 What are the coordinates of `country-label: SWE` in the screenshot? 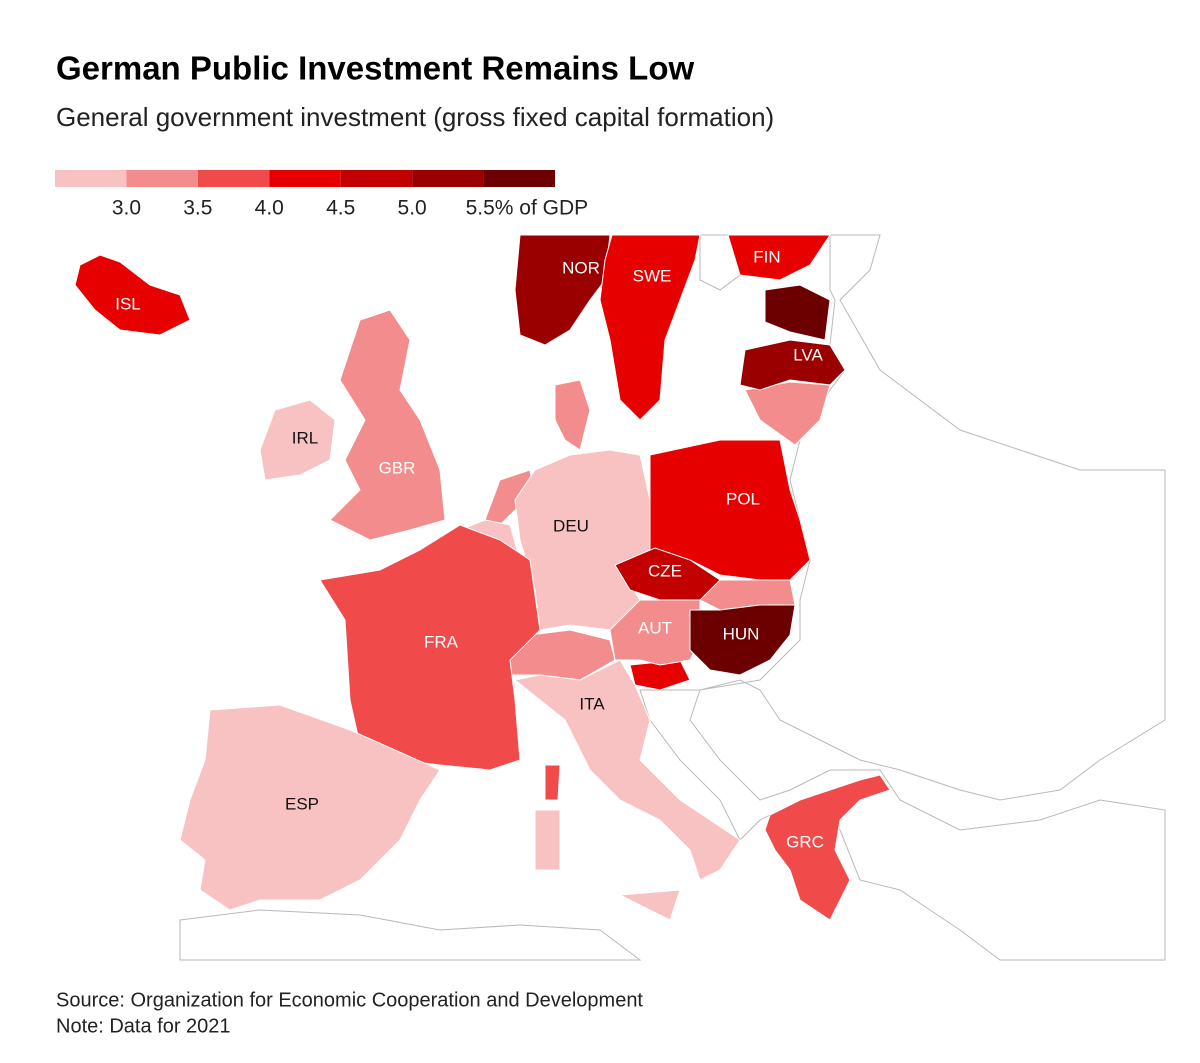 It's located at (652, 275).